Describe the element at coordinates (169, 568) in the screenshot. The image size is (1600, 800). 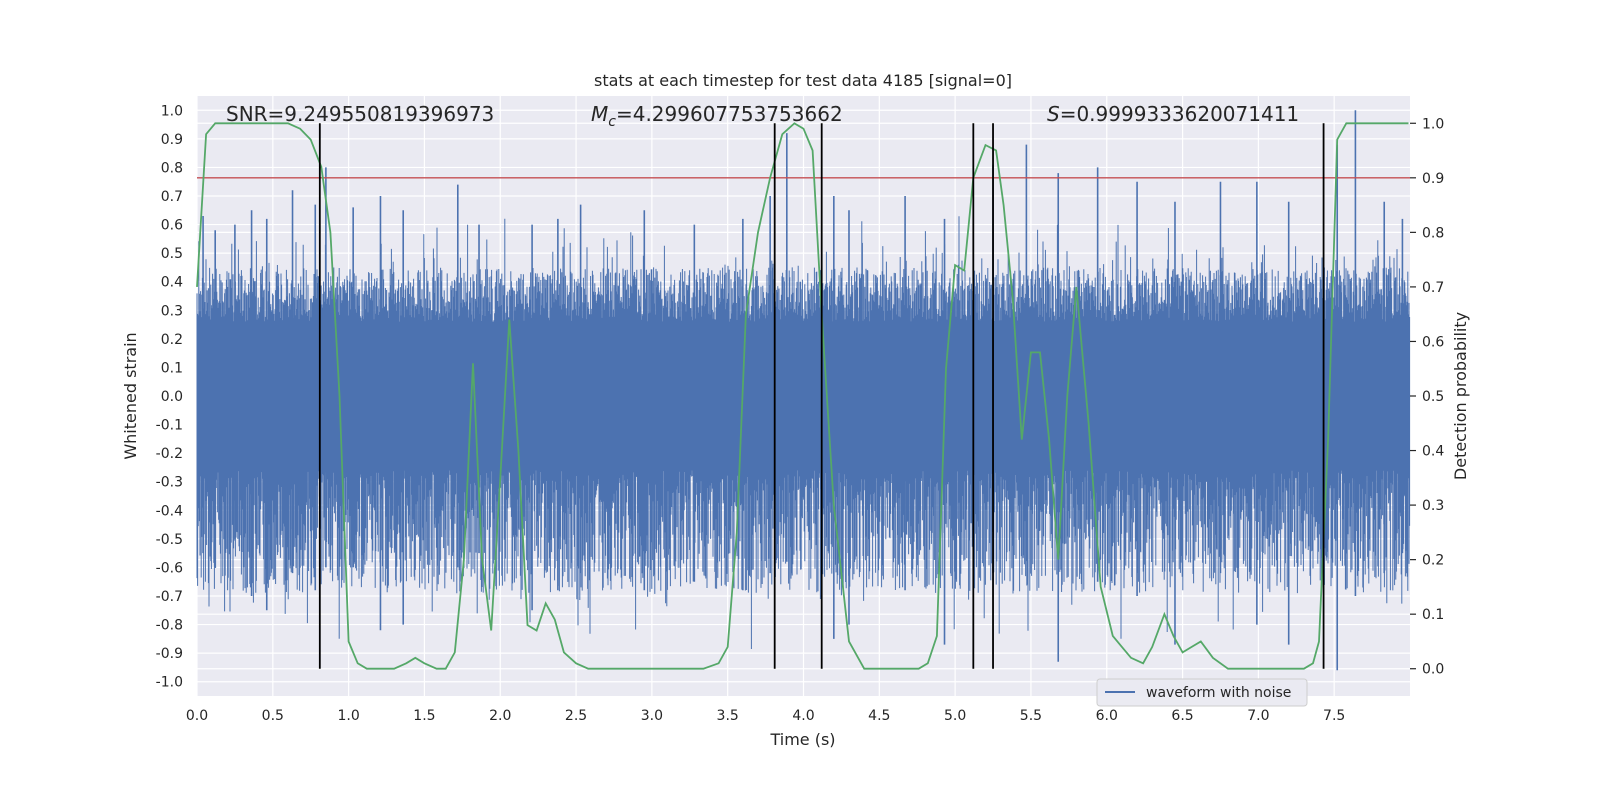
I see `y-tick-label: -0.6` at that location.